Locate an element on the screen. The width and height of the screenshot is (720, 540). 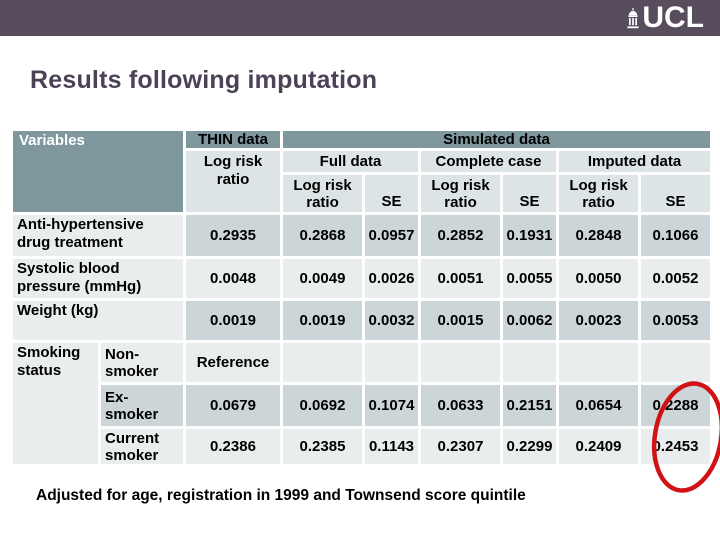
table-cell: 0.1066 is located at coordinates (675, 236).